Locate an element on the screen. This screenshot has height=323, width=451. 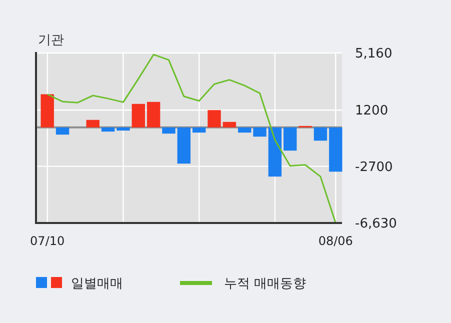
y-tick-label: -2700 is located at coordinates (374, 167).